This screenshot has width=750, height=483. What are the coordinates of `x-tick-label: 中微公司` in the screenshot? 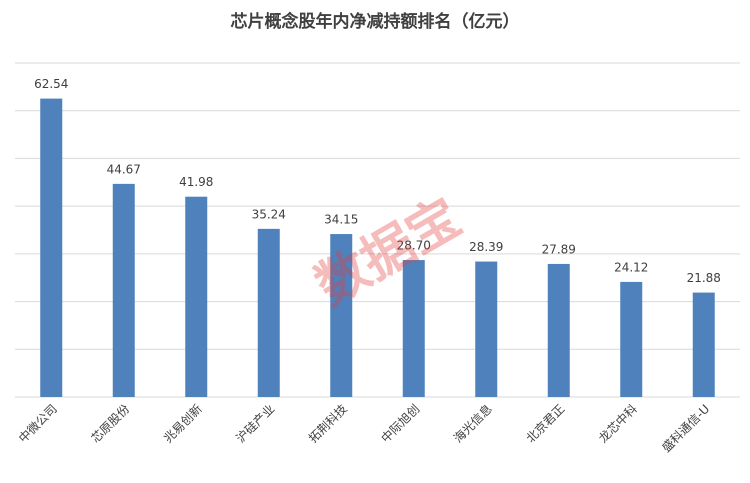 It's located at (37, 423).